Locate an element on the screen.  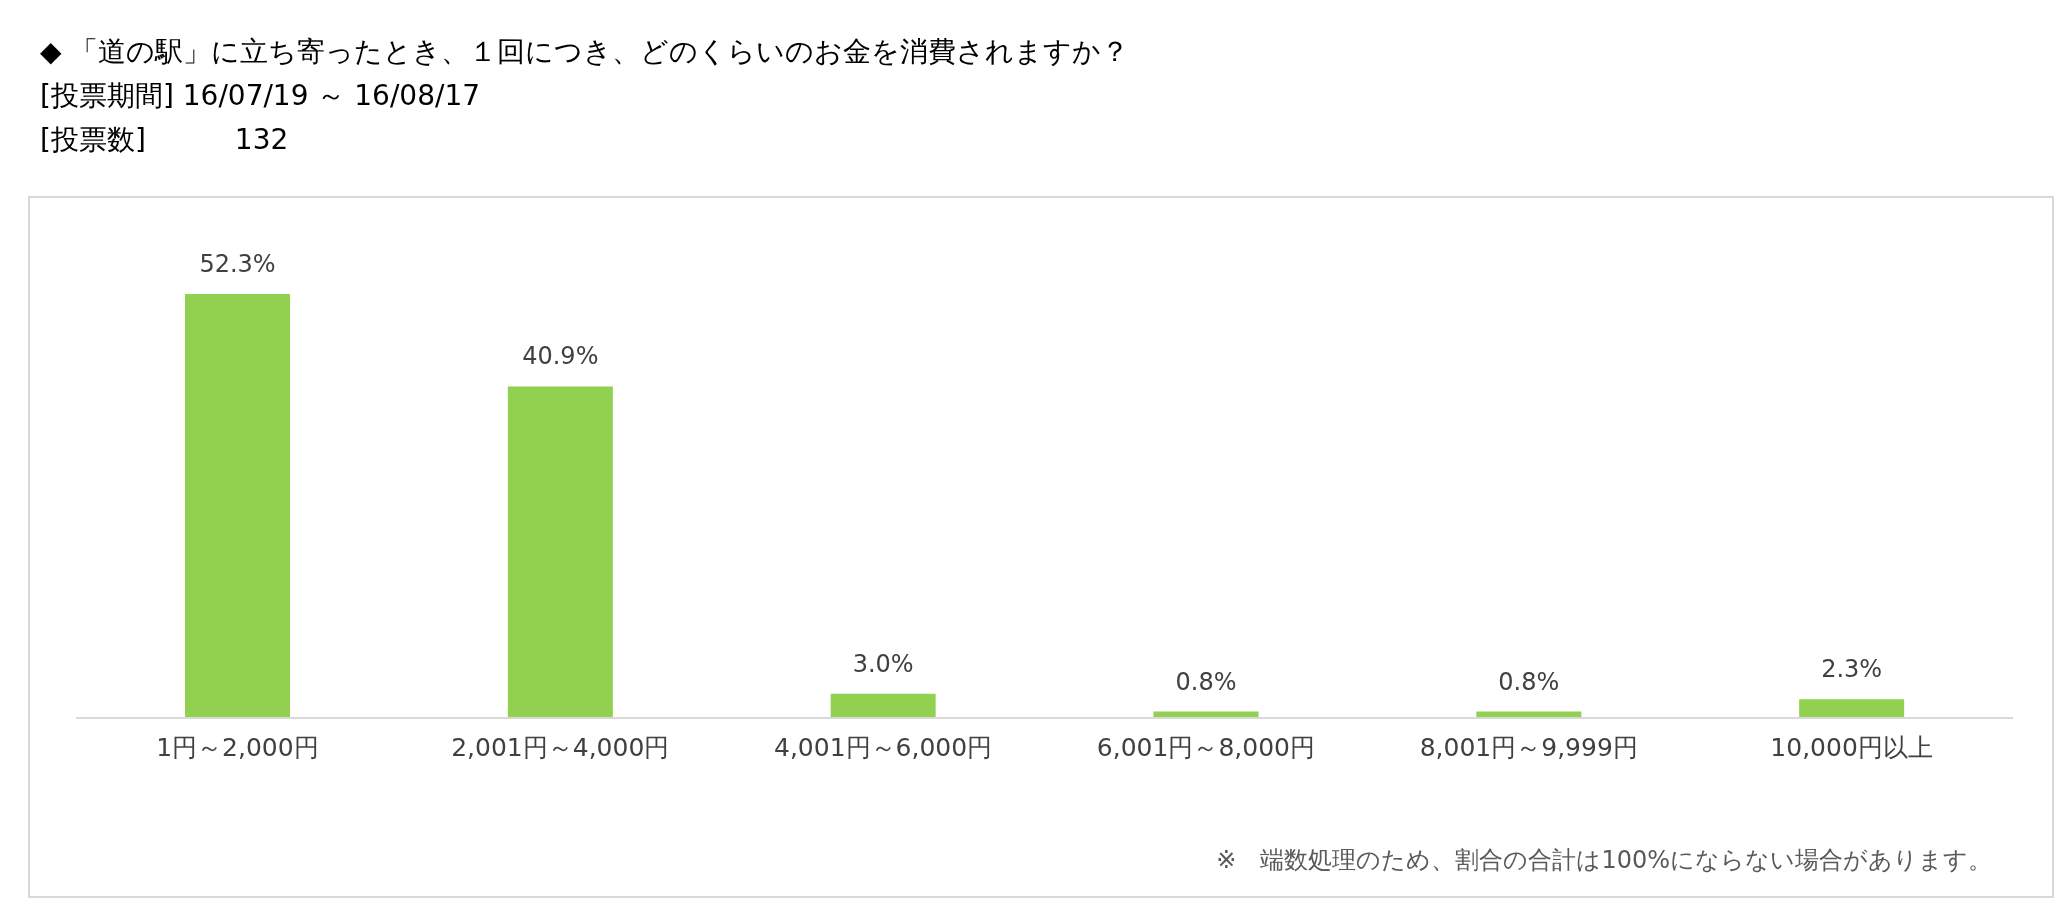
chart-subtitle: [投票期間] 16/07/19 ～ 16/08/17 [投票数] 132 is located at coordinates (260, 118).